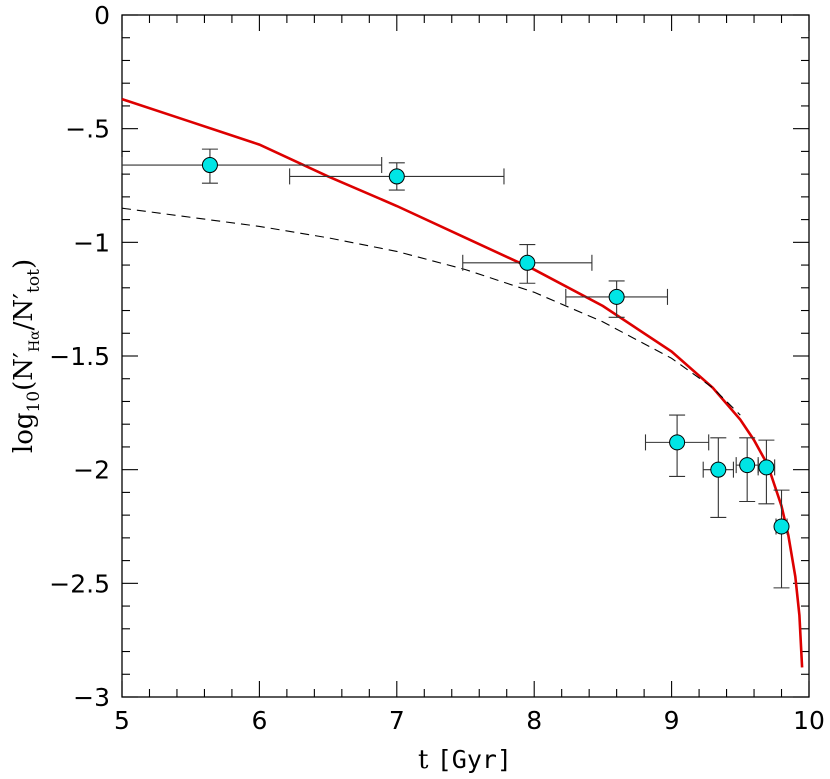  What do you see at coordinates (26, 356) in the screenshot?
I see `y-axis-title: log10(N′Hα/N′tot)` at bounding box center [26, 356].